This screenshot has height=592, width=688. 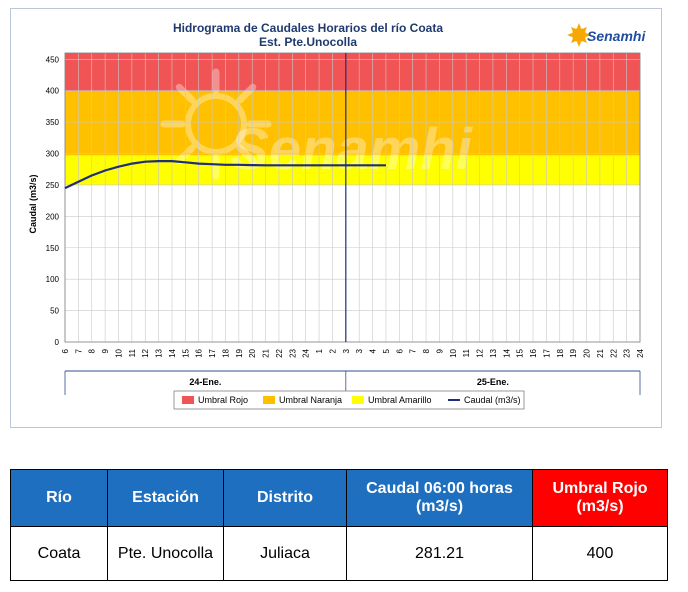 What do you see at coordinates (53, 279) in the screenshot?
I see `y-tick-label: 100` at bounding box center [53, 279].